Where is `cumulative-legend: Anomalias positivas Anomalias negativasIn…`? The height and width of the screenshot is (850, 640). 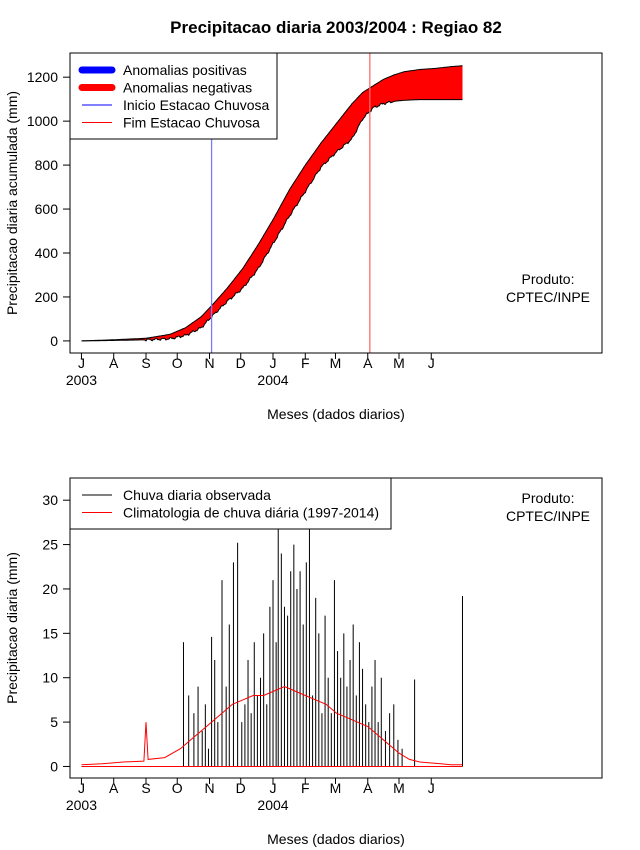
cumulative-legend: Anomalias positivas Anomalias negativasIn… is located at coordinates (173, 96).